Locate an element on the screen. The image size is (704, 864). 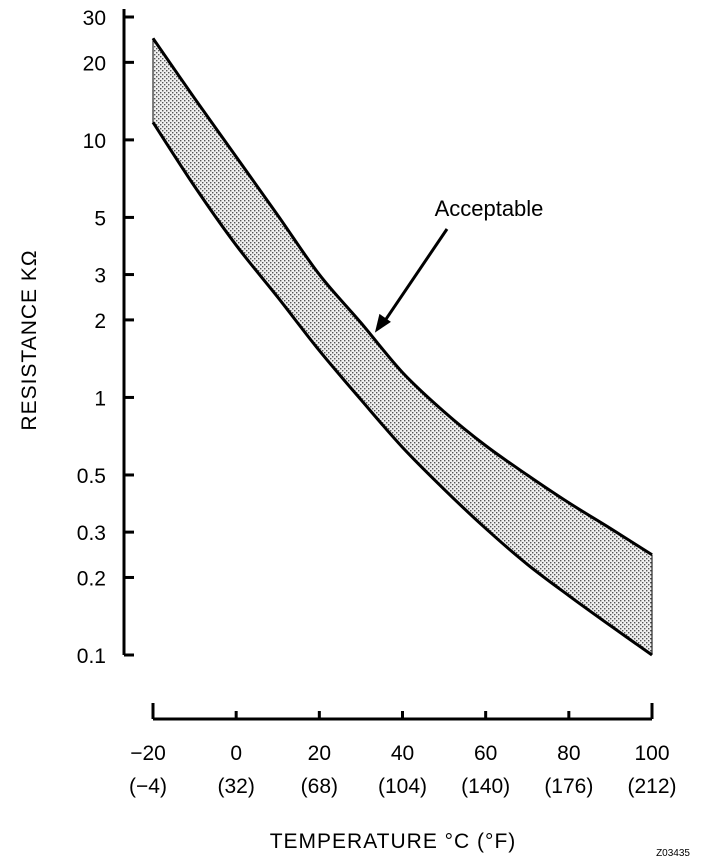
x-tick-label: 40 is located at coordinates (402, 753).